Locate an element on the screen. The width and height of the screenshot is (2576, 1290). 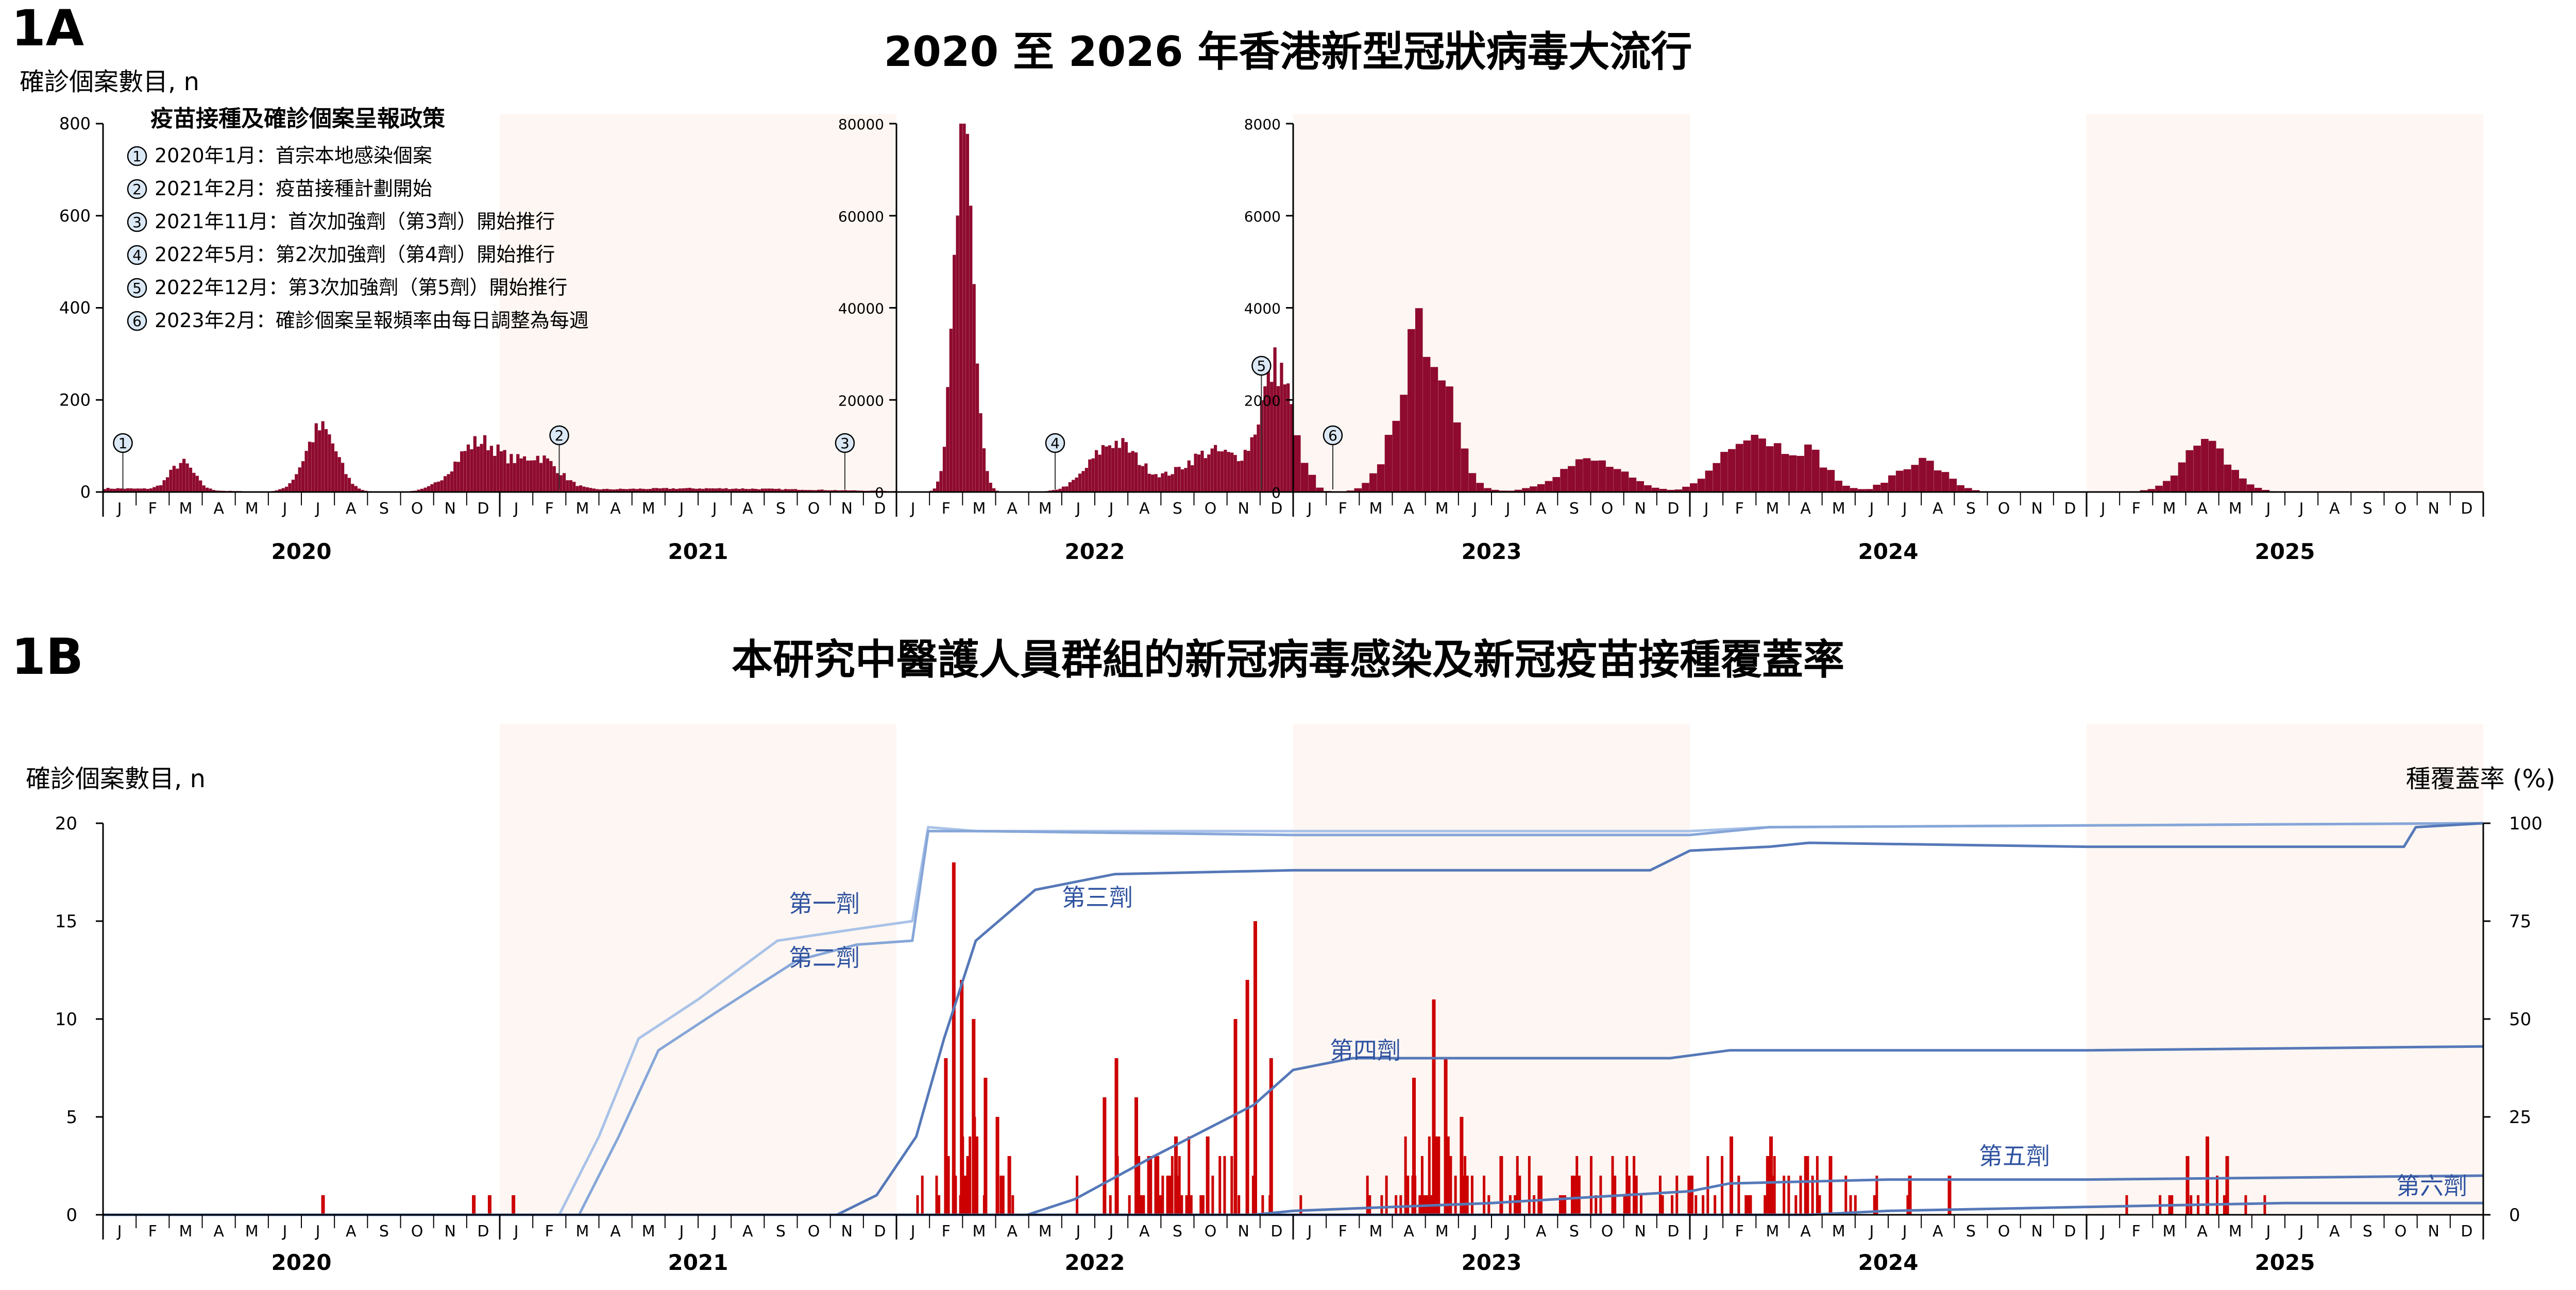
month-label: F is located at coordinates (549, 509).